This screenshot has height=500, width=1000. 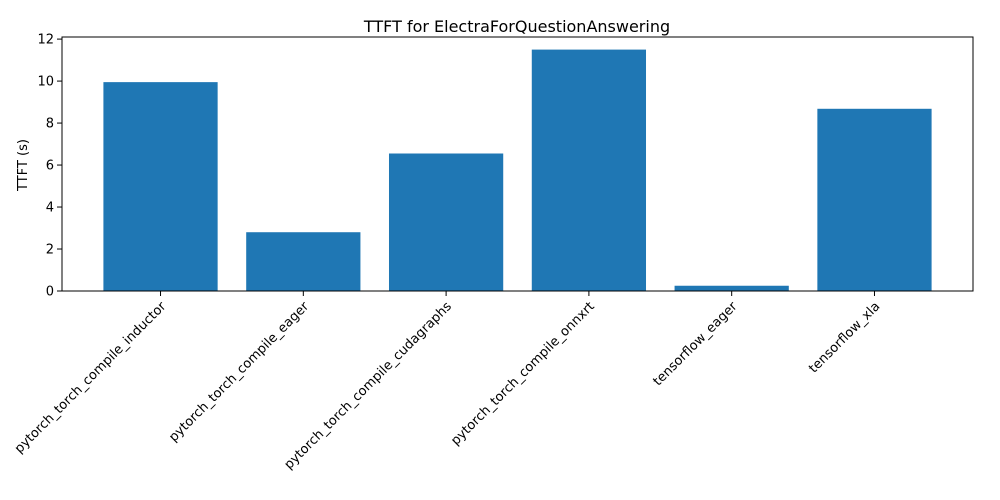 I want to click on y-tick-label: 10, so click(x=45, y=82).